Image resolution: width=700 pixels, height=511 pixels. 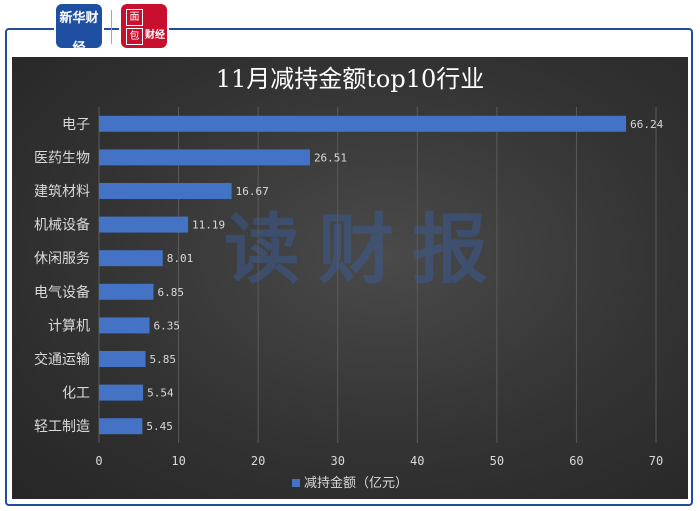 I want to click on x-tick-label: 70, so click(x=656, y=461).